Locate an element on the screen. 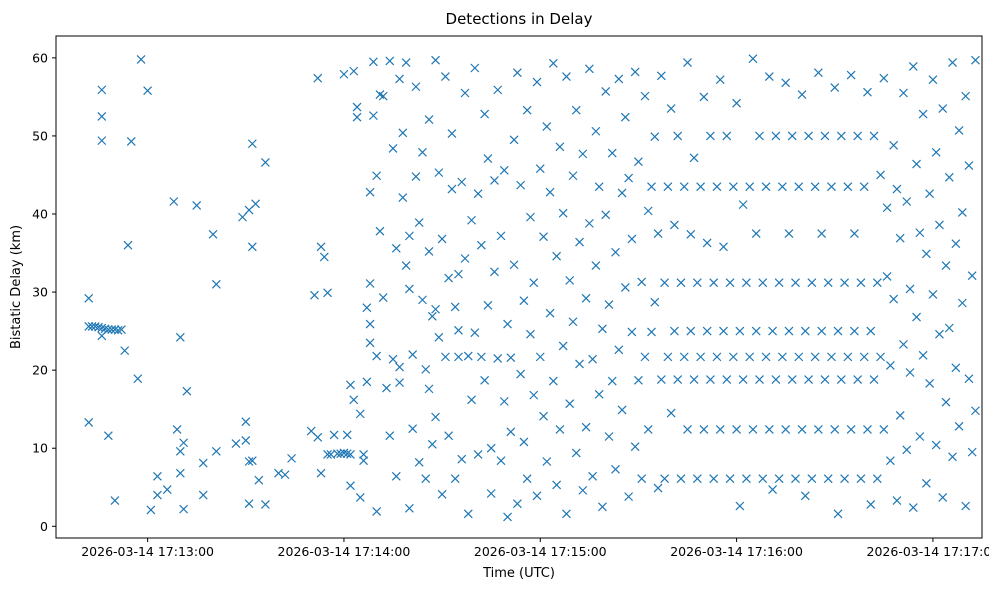  y-tick-label: 0 is located at coordinates (44, 526).